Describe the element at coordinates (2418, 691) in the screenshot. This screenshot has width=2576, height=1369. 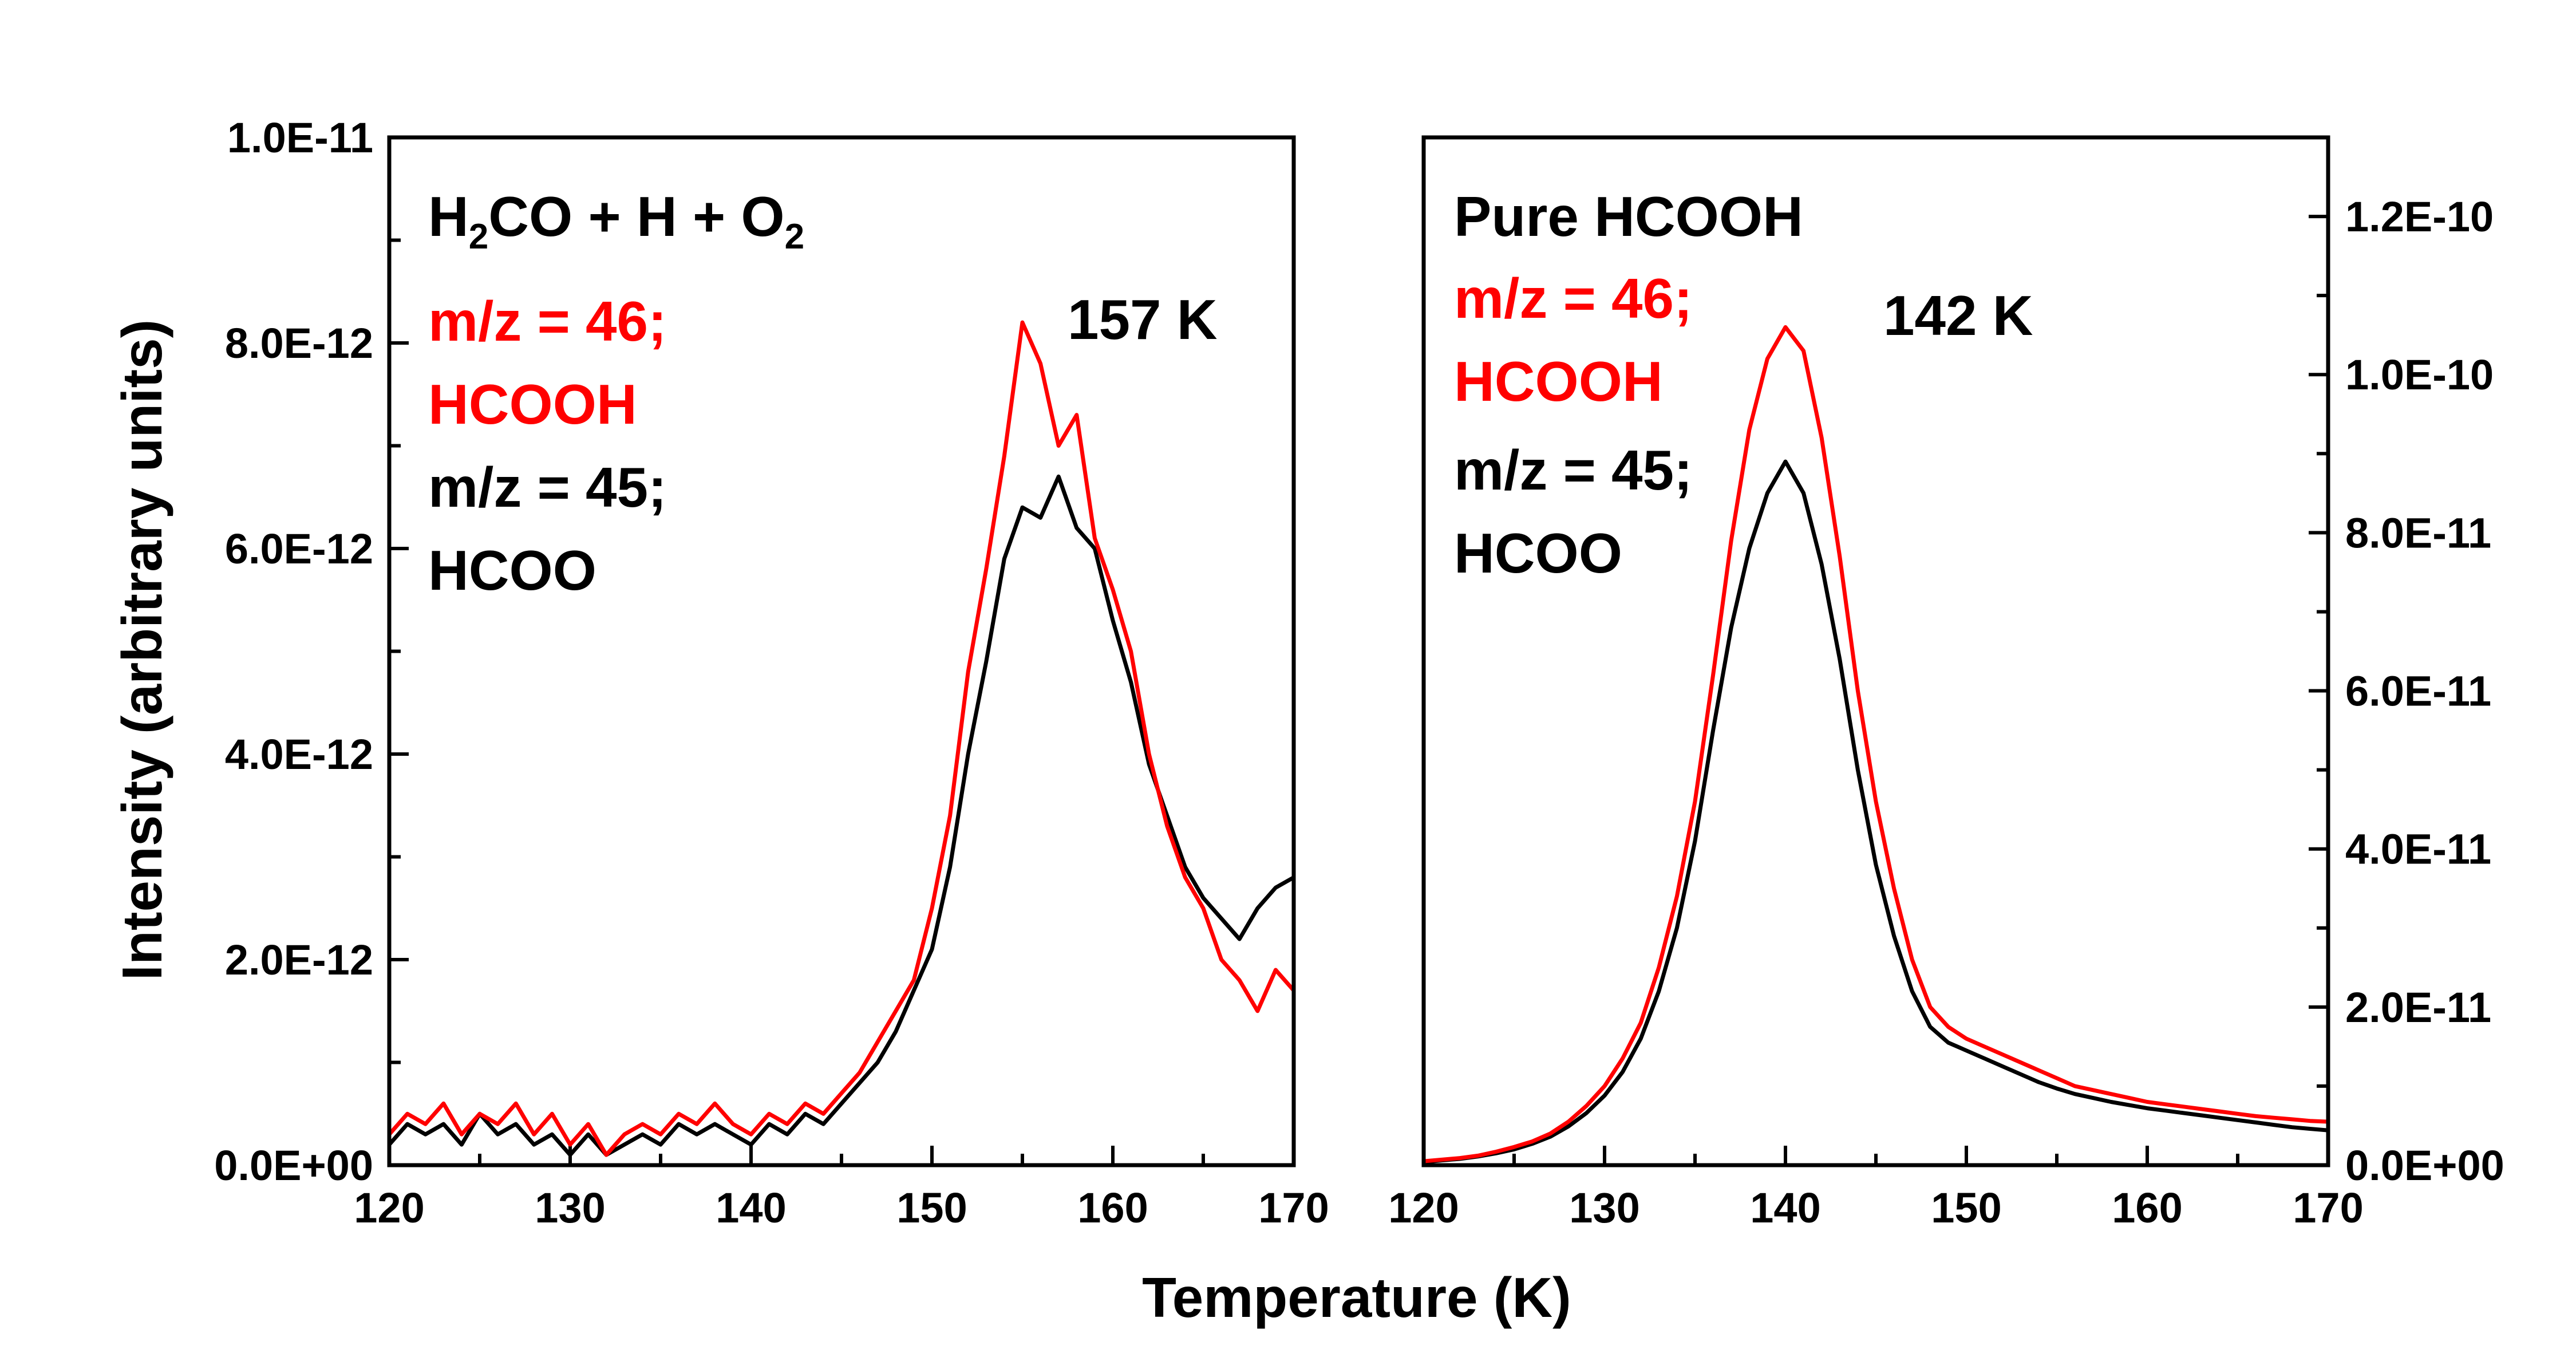
I see `right-y-tick-label: 6.0E-11` at that location.